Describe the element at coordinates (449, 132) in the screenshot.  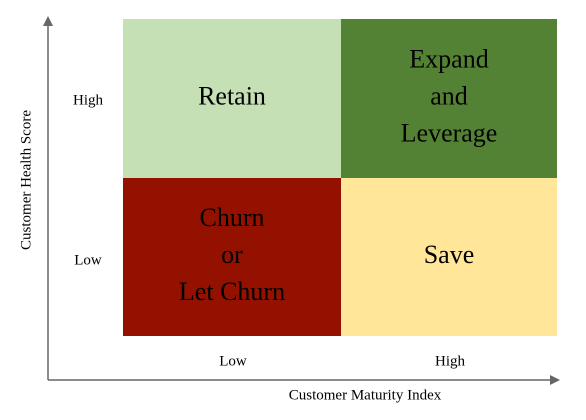
I see `quadrant-label: Leverage` at that location.